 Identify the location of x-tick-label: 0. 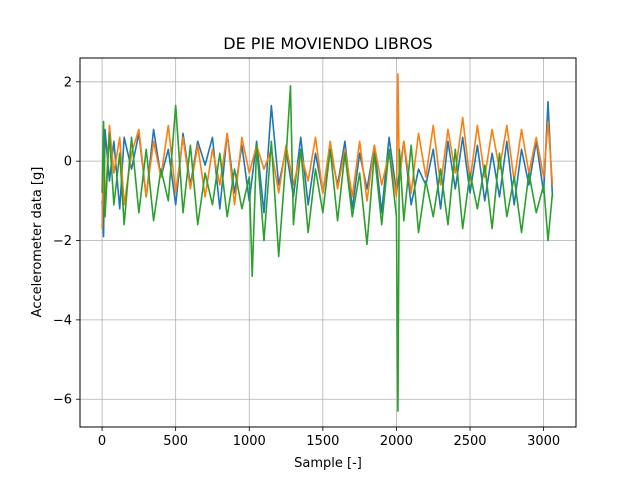
(102, 441).